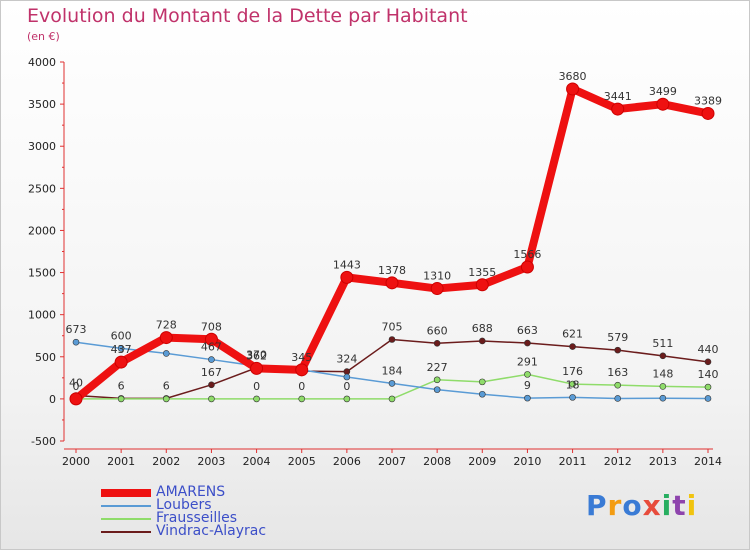  I want to click on x-tick-label: 2005, so click(302, 461).